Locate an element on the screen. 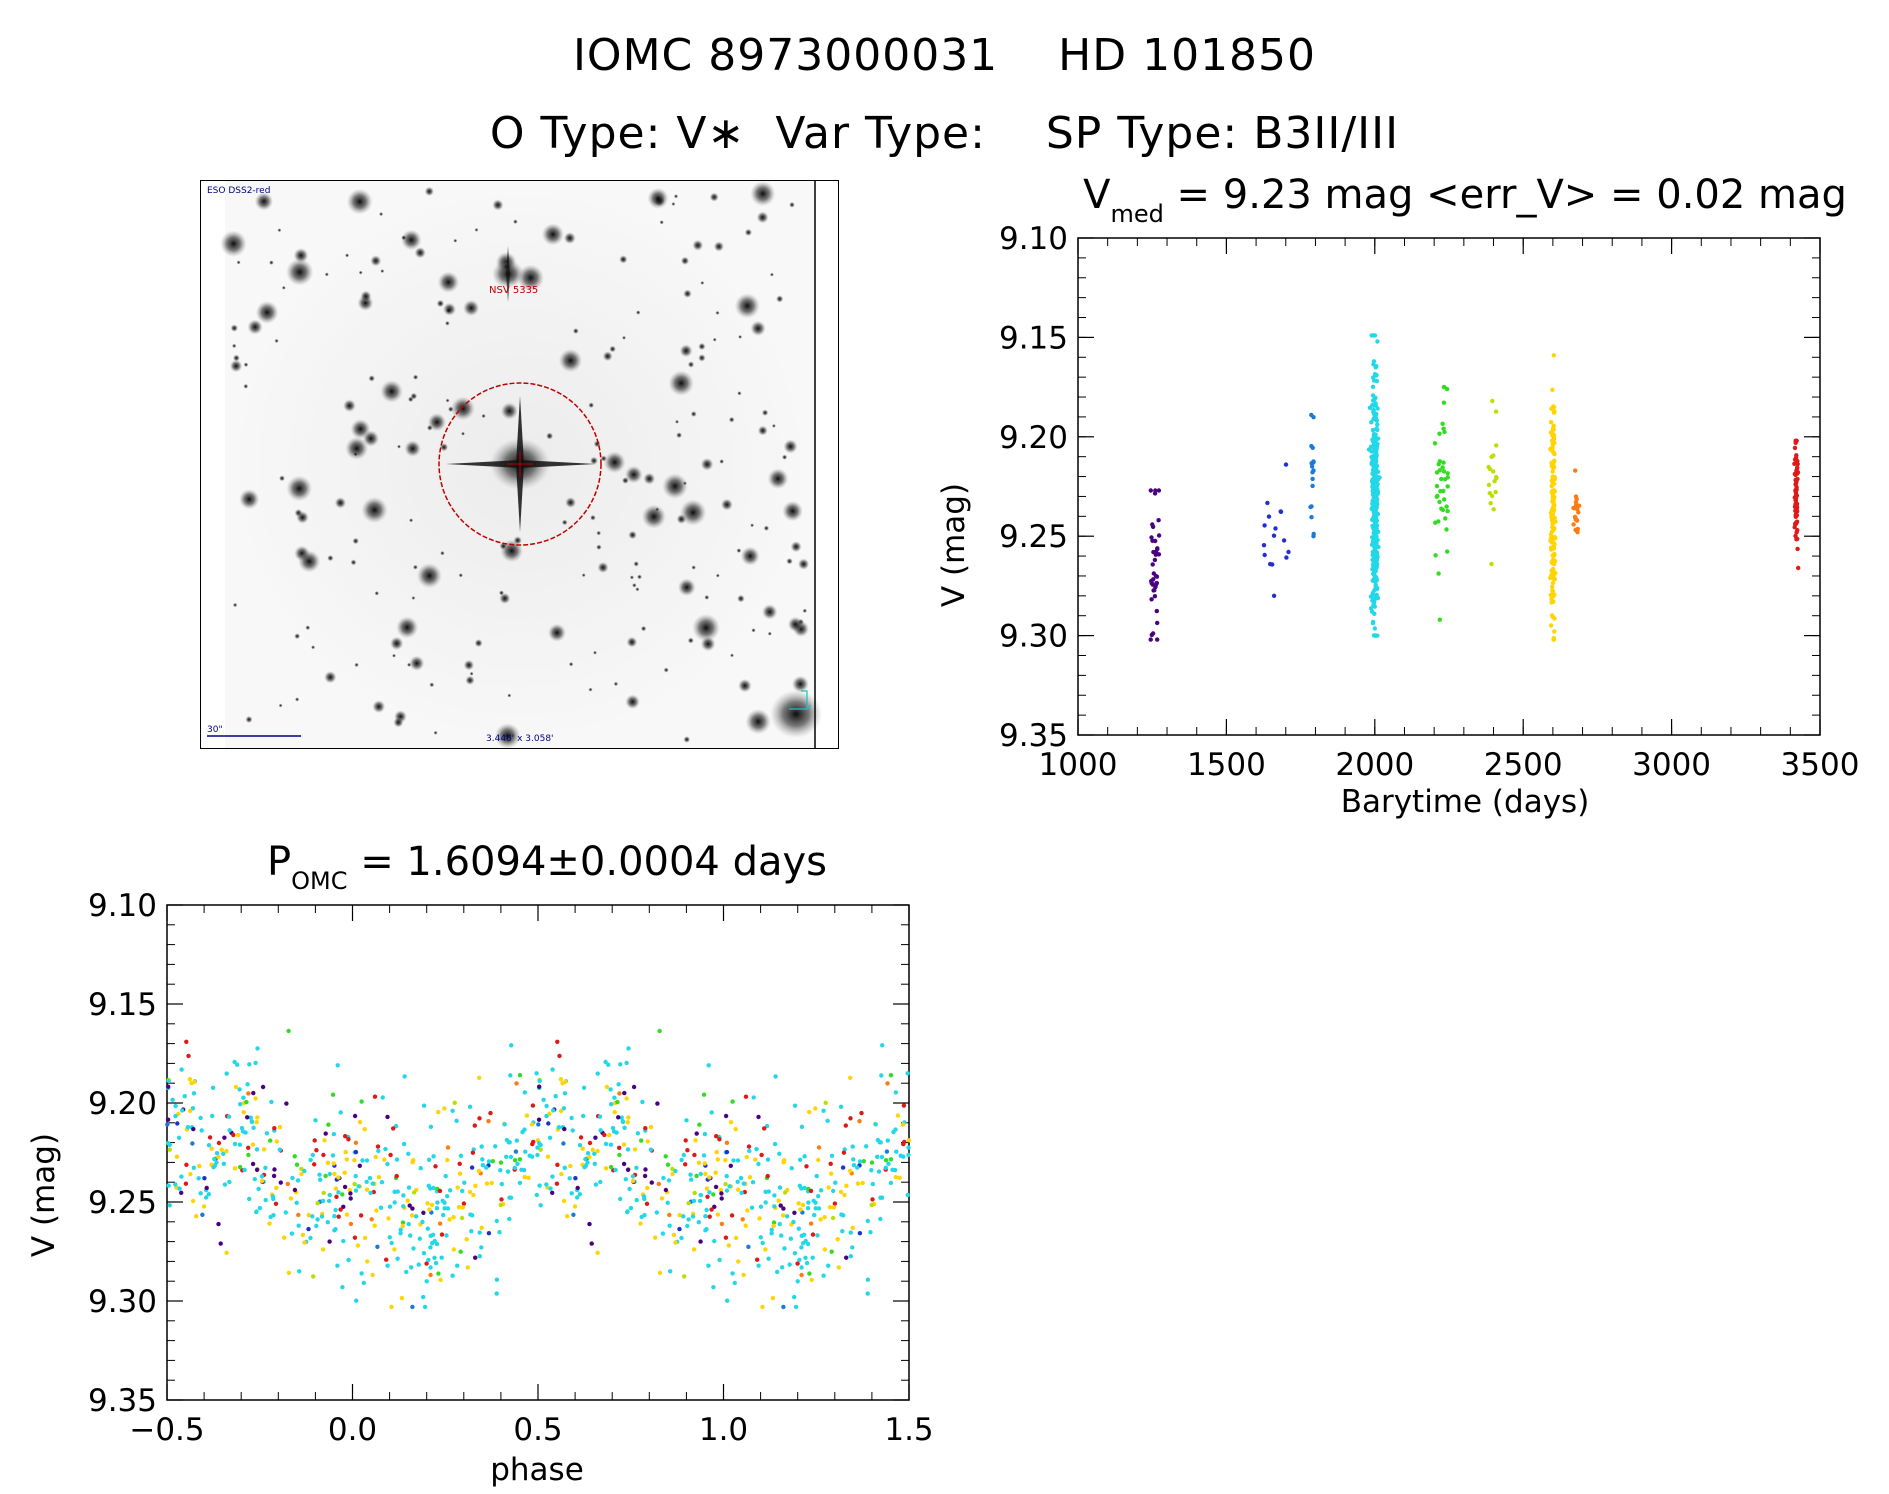 This screenshot has height=1494, width=1889. compass-icon is located at coordinates (800, 700).